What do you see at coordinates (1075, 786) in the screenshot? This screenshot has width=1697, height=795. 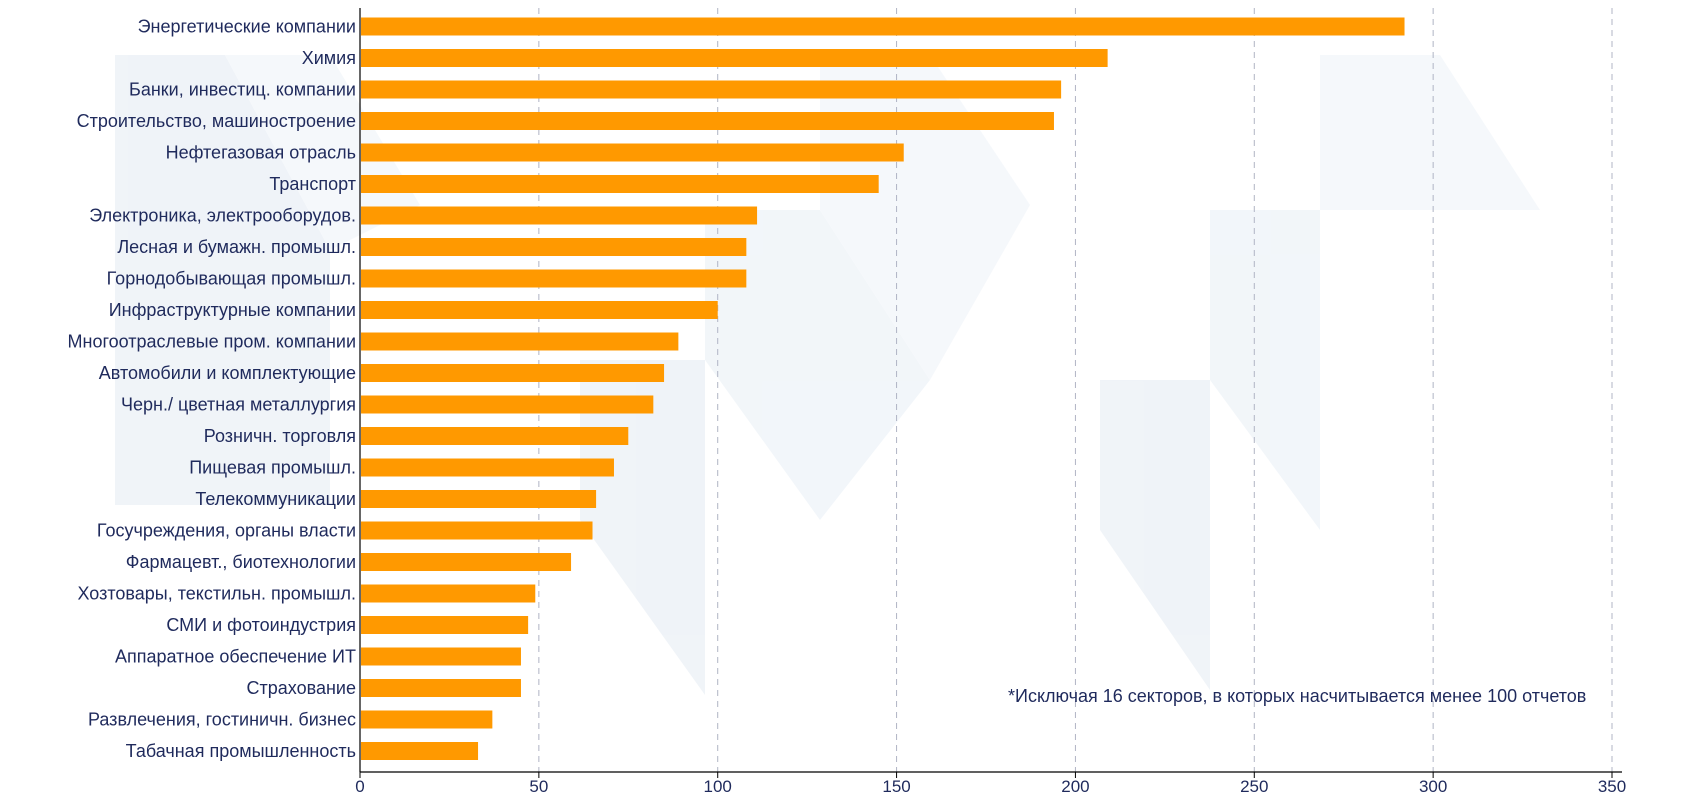 I see `x-tick-label-200: 200` at bounding box center [1075, 786].